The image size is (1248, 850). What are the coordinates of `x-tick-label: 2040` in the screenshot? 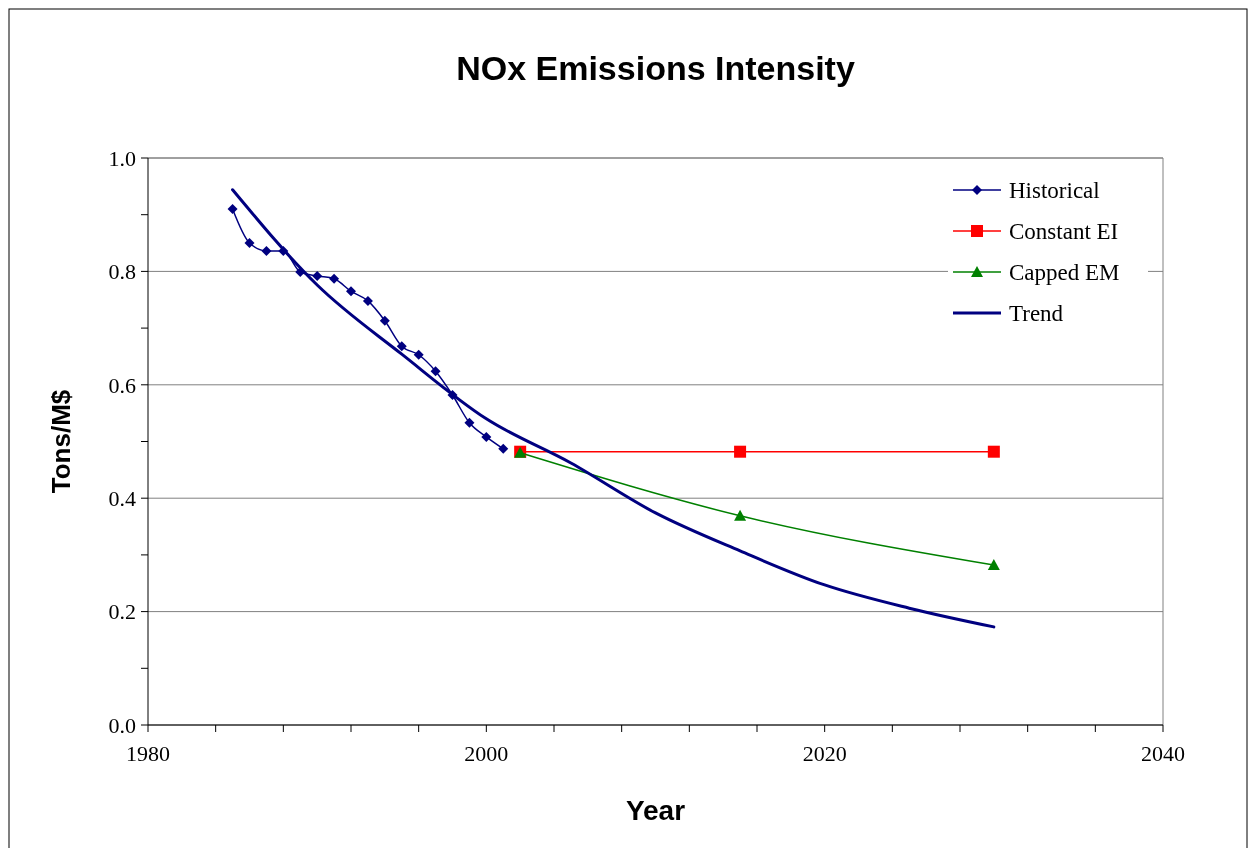 It's located at (1163, 753).